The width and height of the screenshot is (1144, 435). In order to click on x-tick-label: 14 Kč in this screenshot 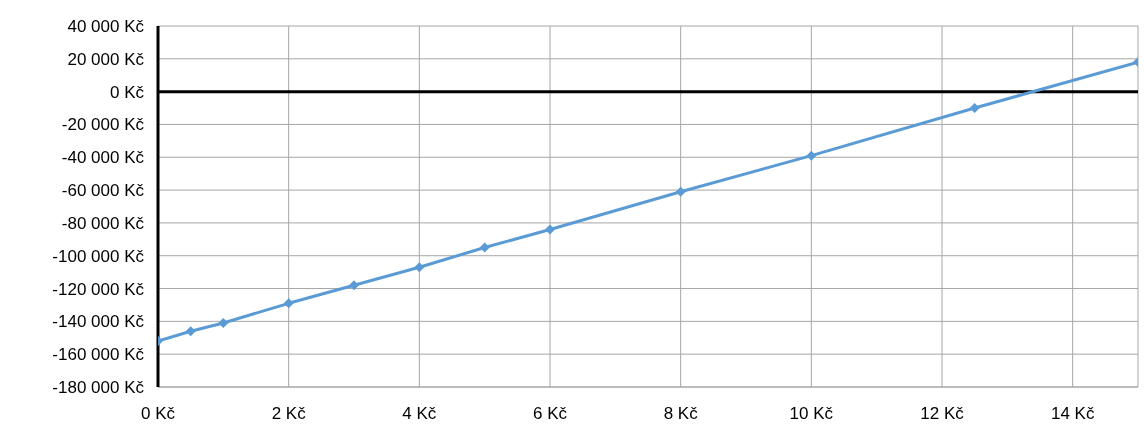, I will do `click(1072, 414)`.